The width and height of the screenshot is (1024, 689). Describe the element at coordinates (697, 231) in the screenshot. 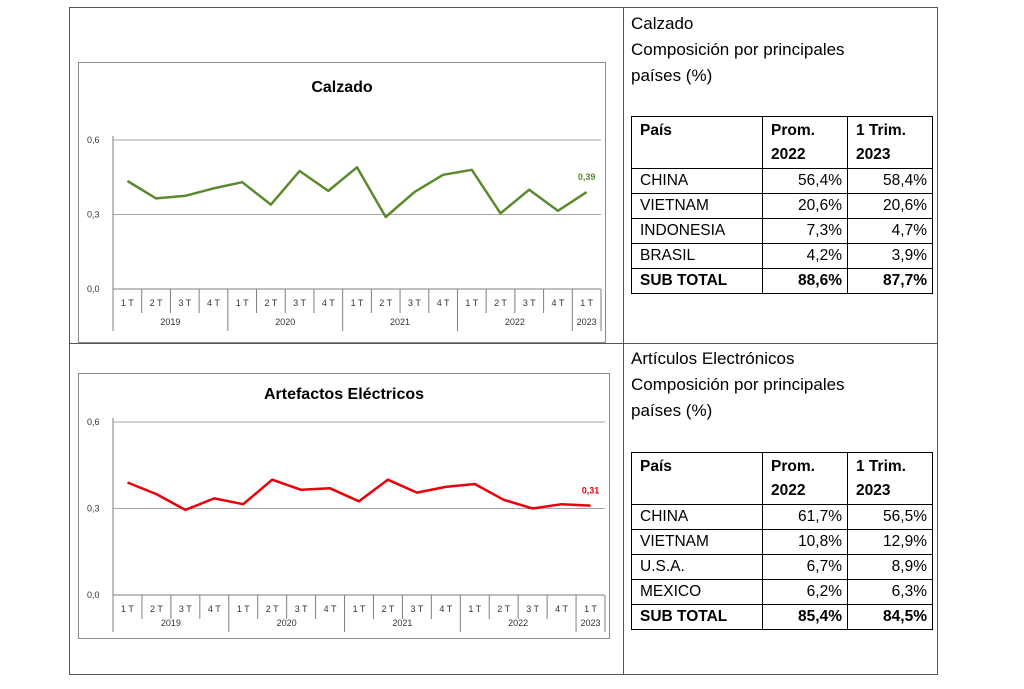

I see `cell-pais: INDONESIA` at that location.